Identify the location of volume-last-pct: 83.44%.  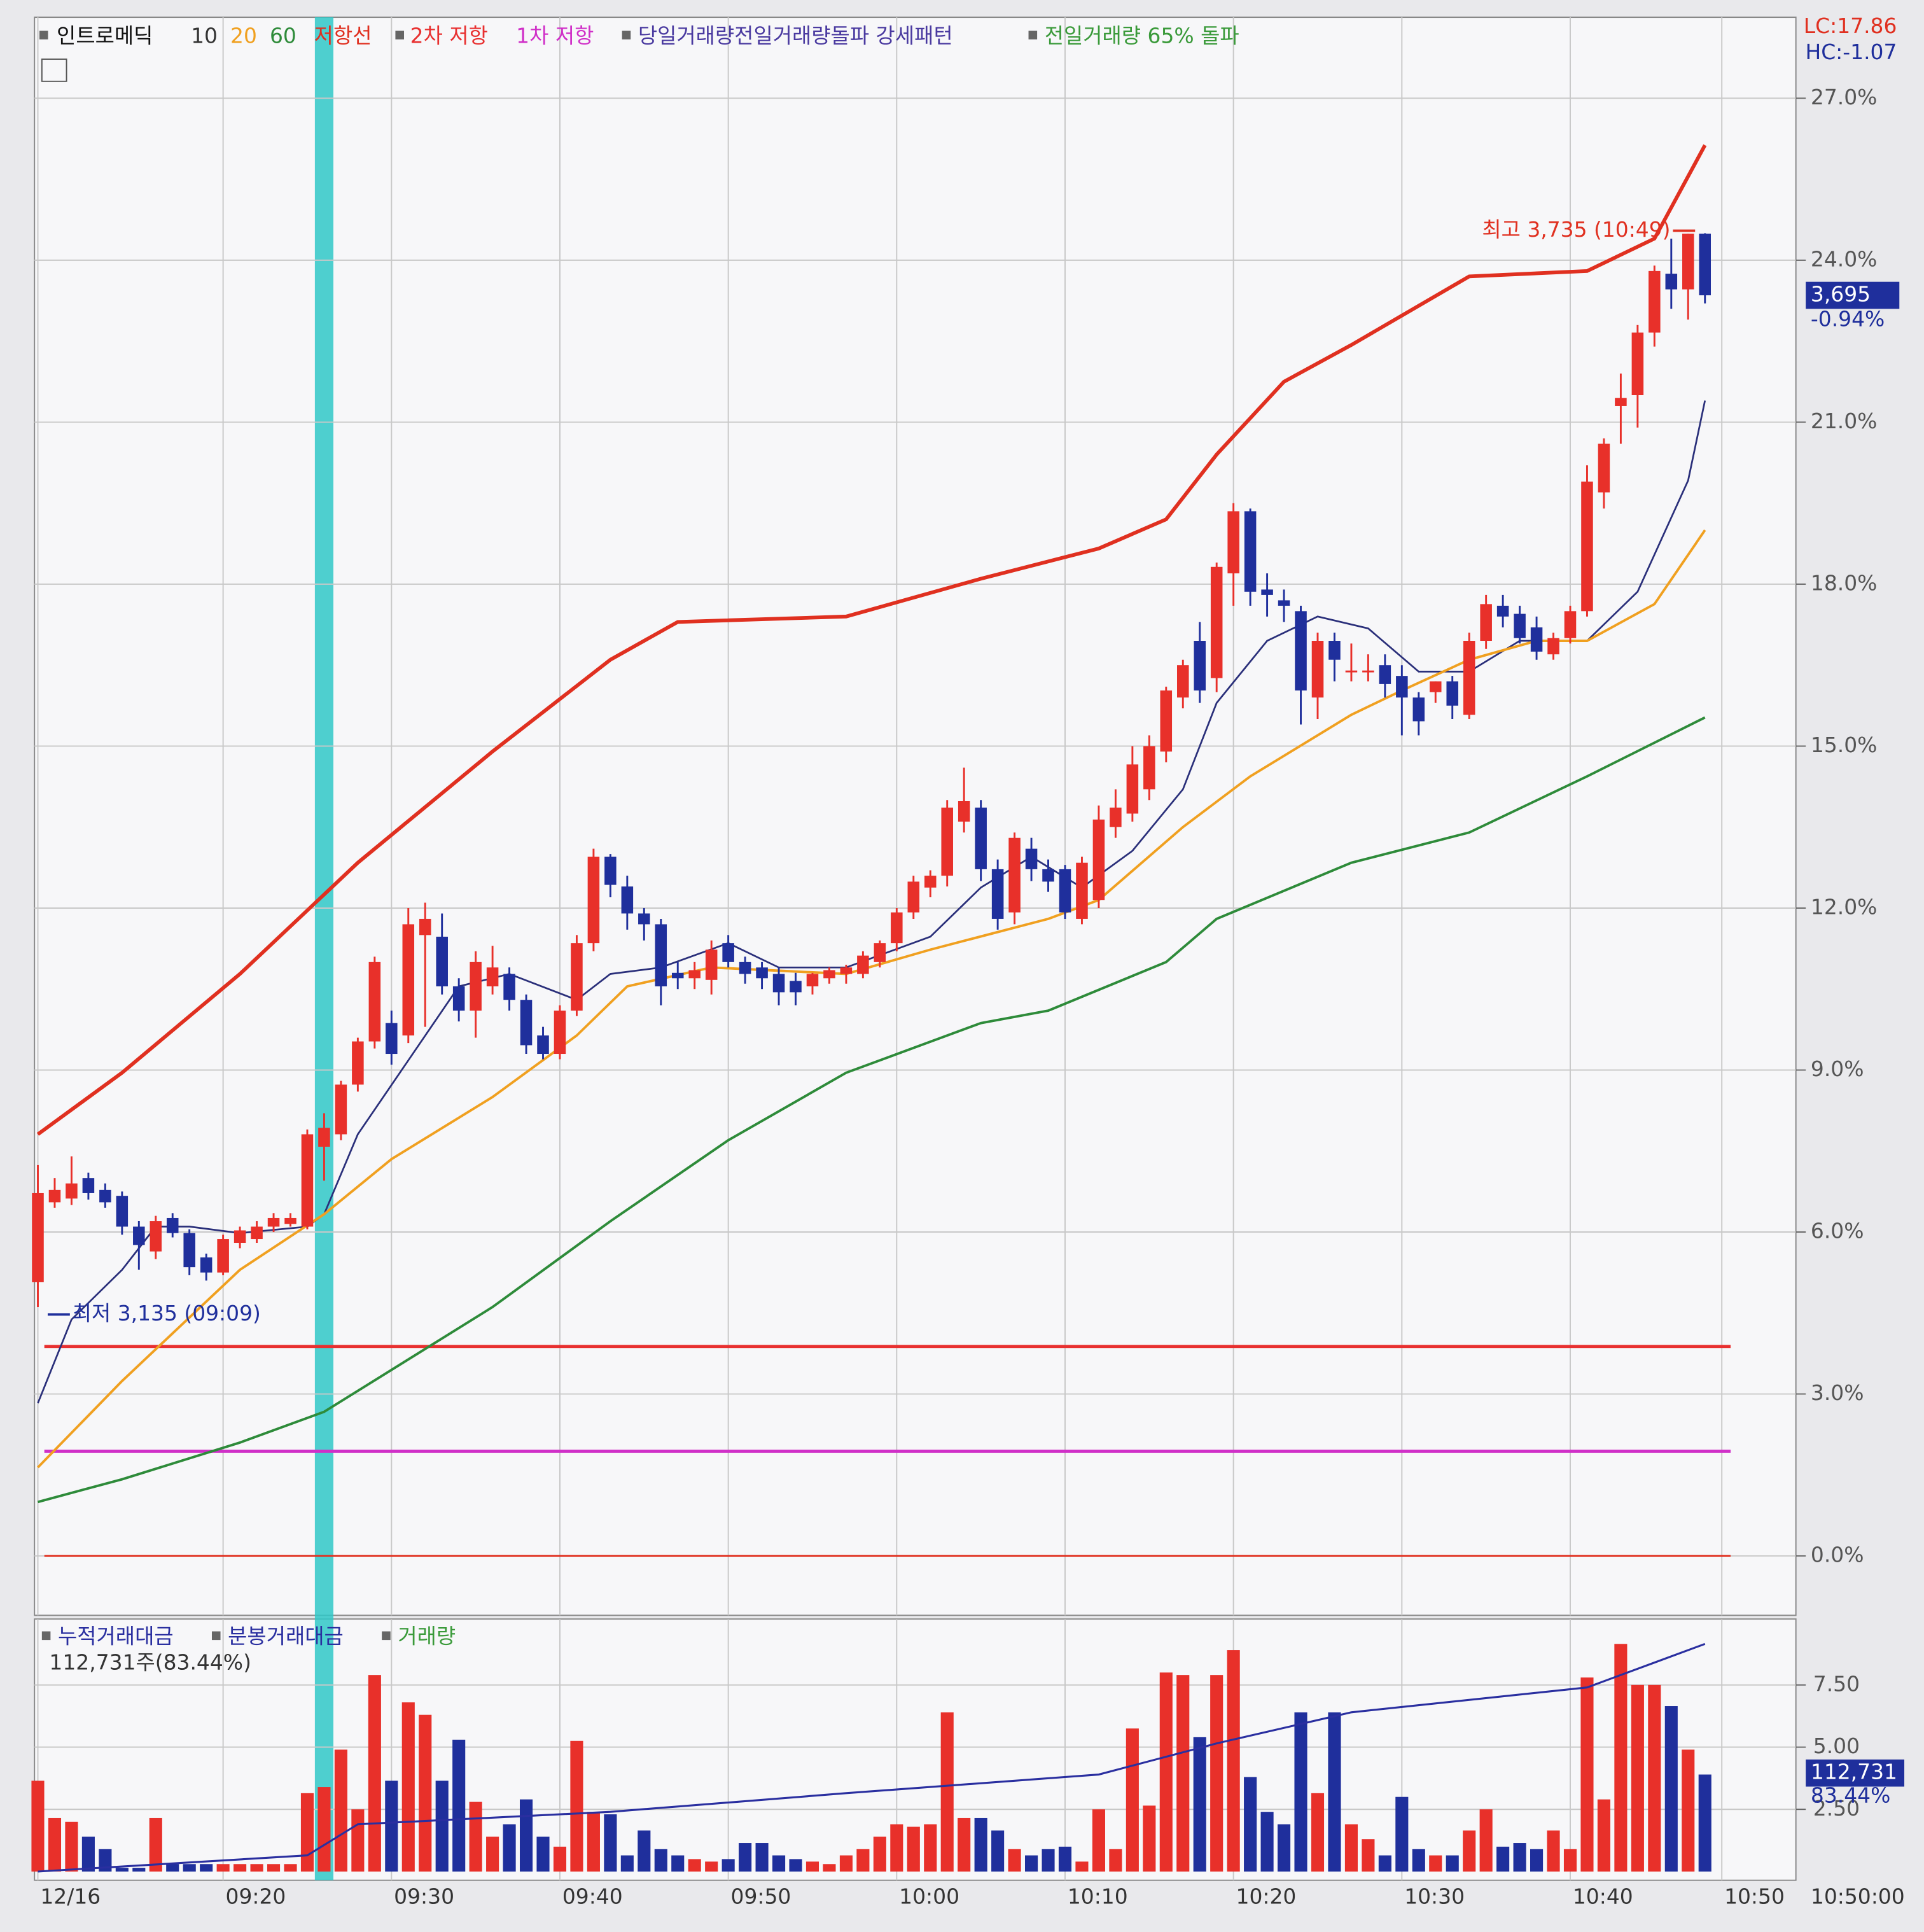
(1851, 1795).